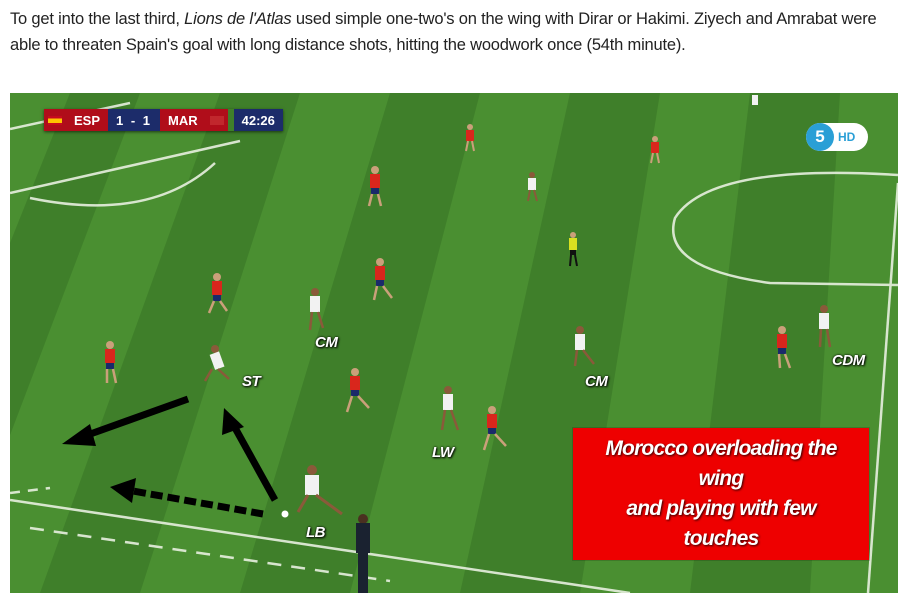  Describe the element at coordinates (837, 137) in the screenshot. I see `channel-logo: 5 HD` at that location.